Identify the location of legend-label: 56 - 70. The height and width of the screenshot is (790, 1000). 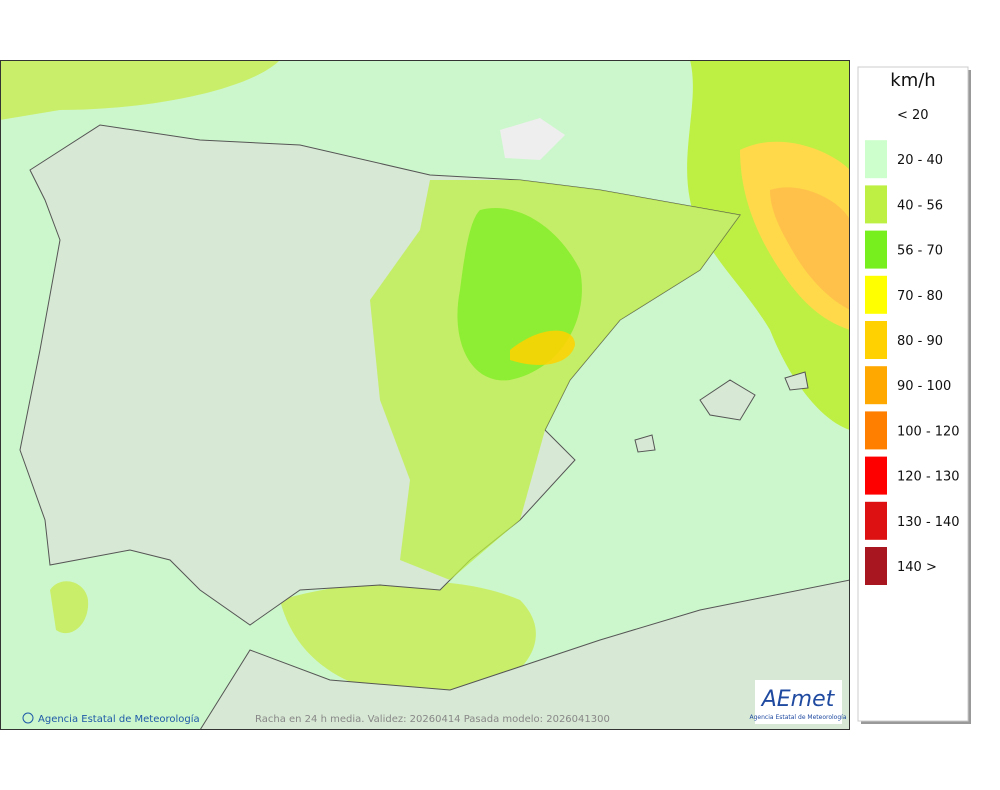
(920, 251).